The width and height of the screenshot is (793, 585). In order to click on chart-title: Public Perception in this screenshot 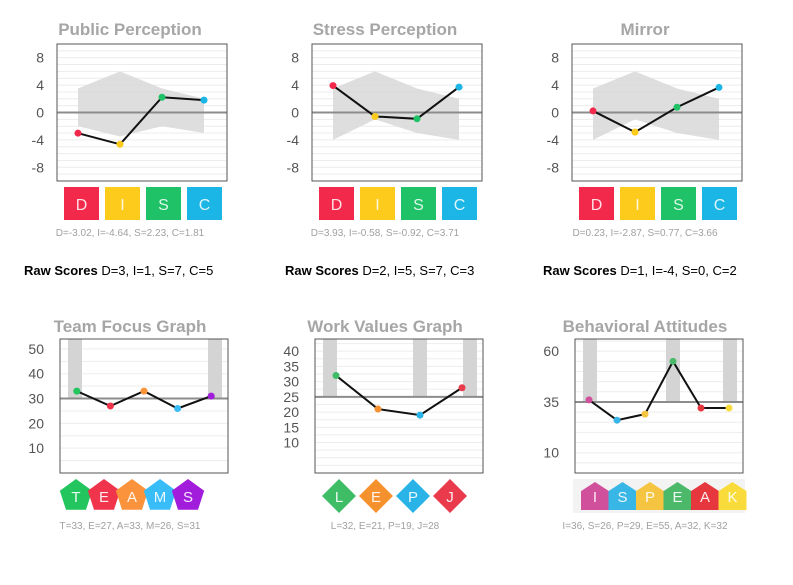, I will do `click(130, 29)`.